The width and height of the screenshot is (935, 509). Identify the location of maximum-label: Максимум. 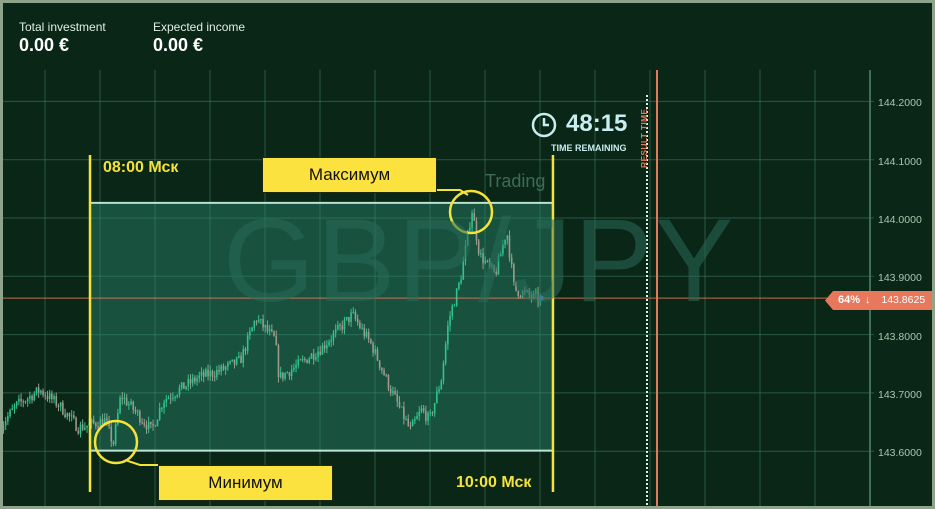
(349, 175).